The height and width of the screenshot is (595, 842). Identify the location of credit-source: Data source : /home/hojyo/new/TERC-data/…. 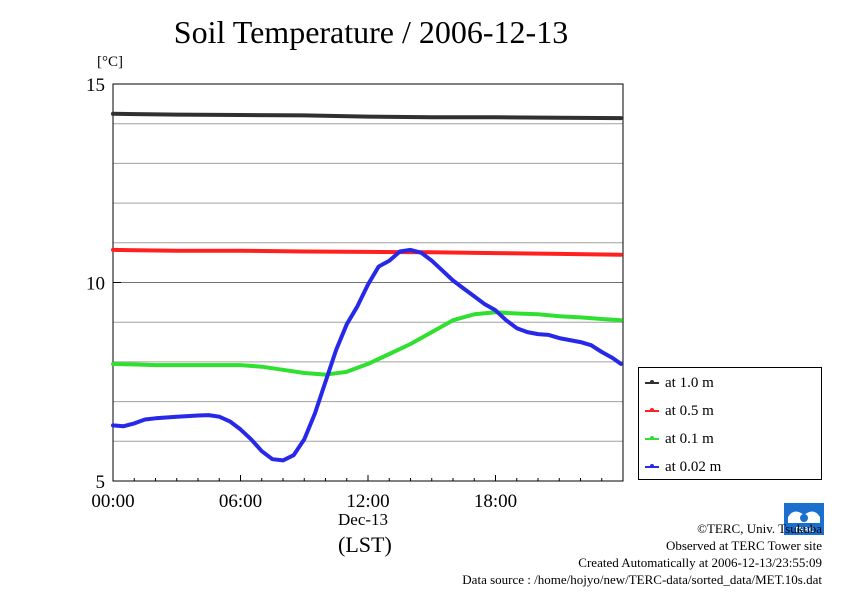
(642, 579).